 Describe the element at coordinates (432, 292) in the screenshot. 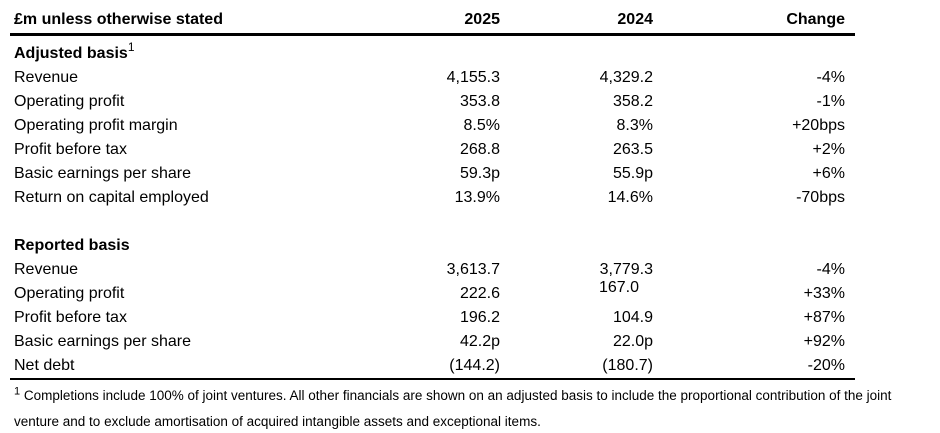

I see `table-row: Operating profit 222.6 167.0 +33%` at that location.